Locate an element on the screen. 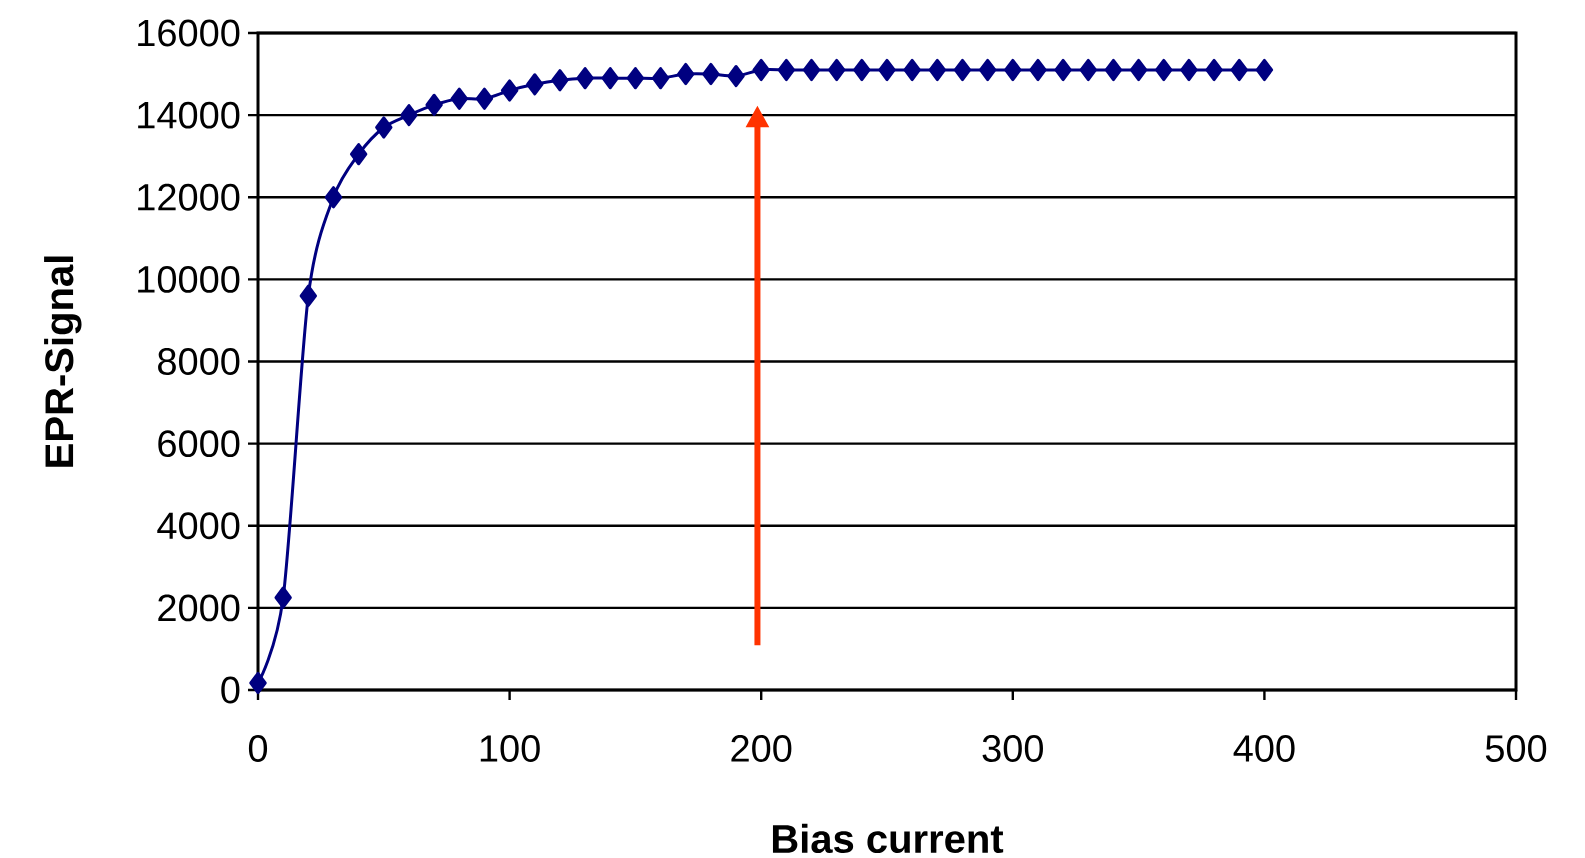 The image size is (1585, 858). x-tick-label: 500 is located at coordinates (1516, 748).